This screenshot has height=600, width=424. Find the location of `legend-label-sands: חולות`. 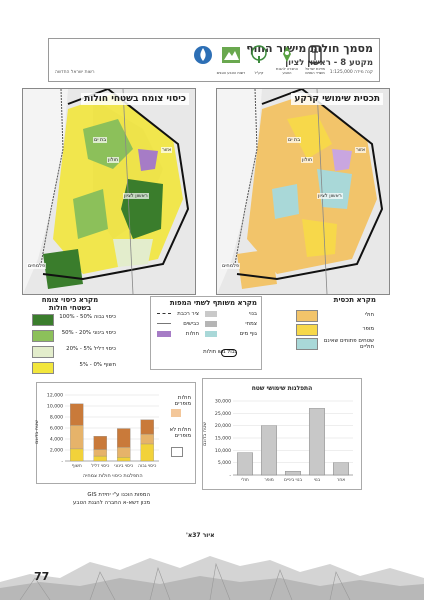

legend-label-sands: חולות is located at coordinates (192, 334).